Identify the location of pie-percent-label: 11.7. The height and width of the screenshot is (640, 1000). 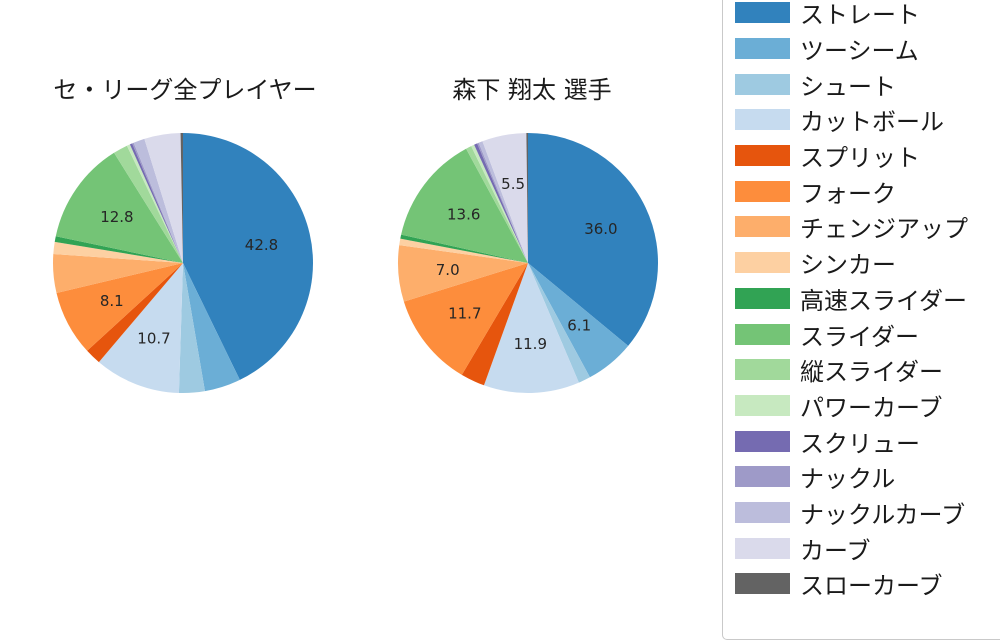
(464, 313).